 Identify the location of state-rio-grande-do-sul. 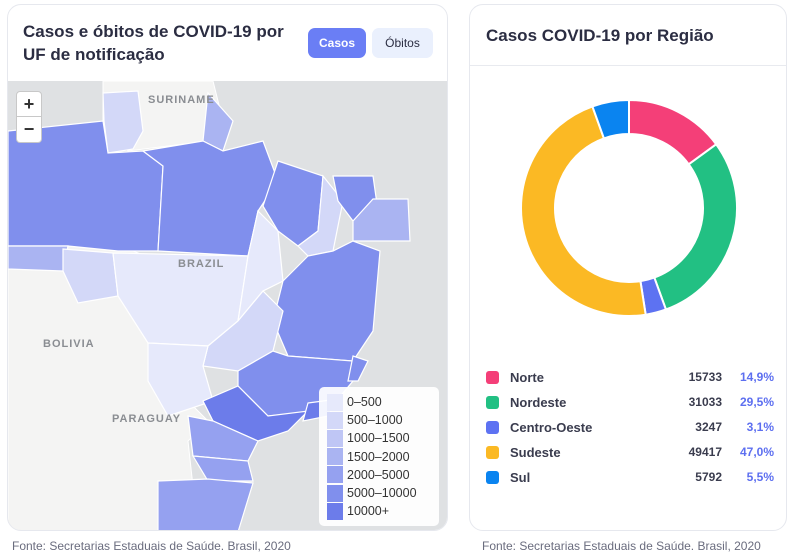
(205, 504).